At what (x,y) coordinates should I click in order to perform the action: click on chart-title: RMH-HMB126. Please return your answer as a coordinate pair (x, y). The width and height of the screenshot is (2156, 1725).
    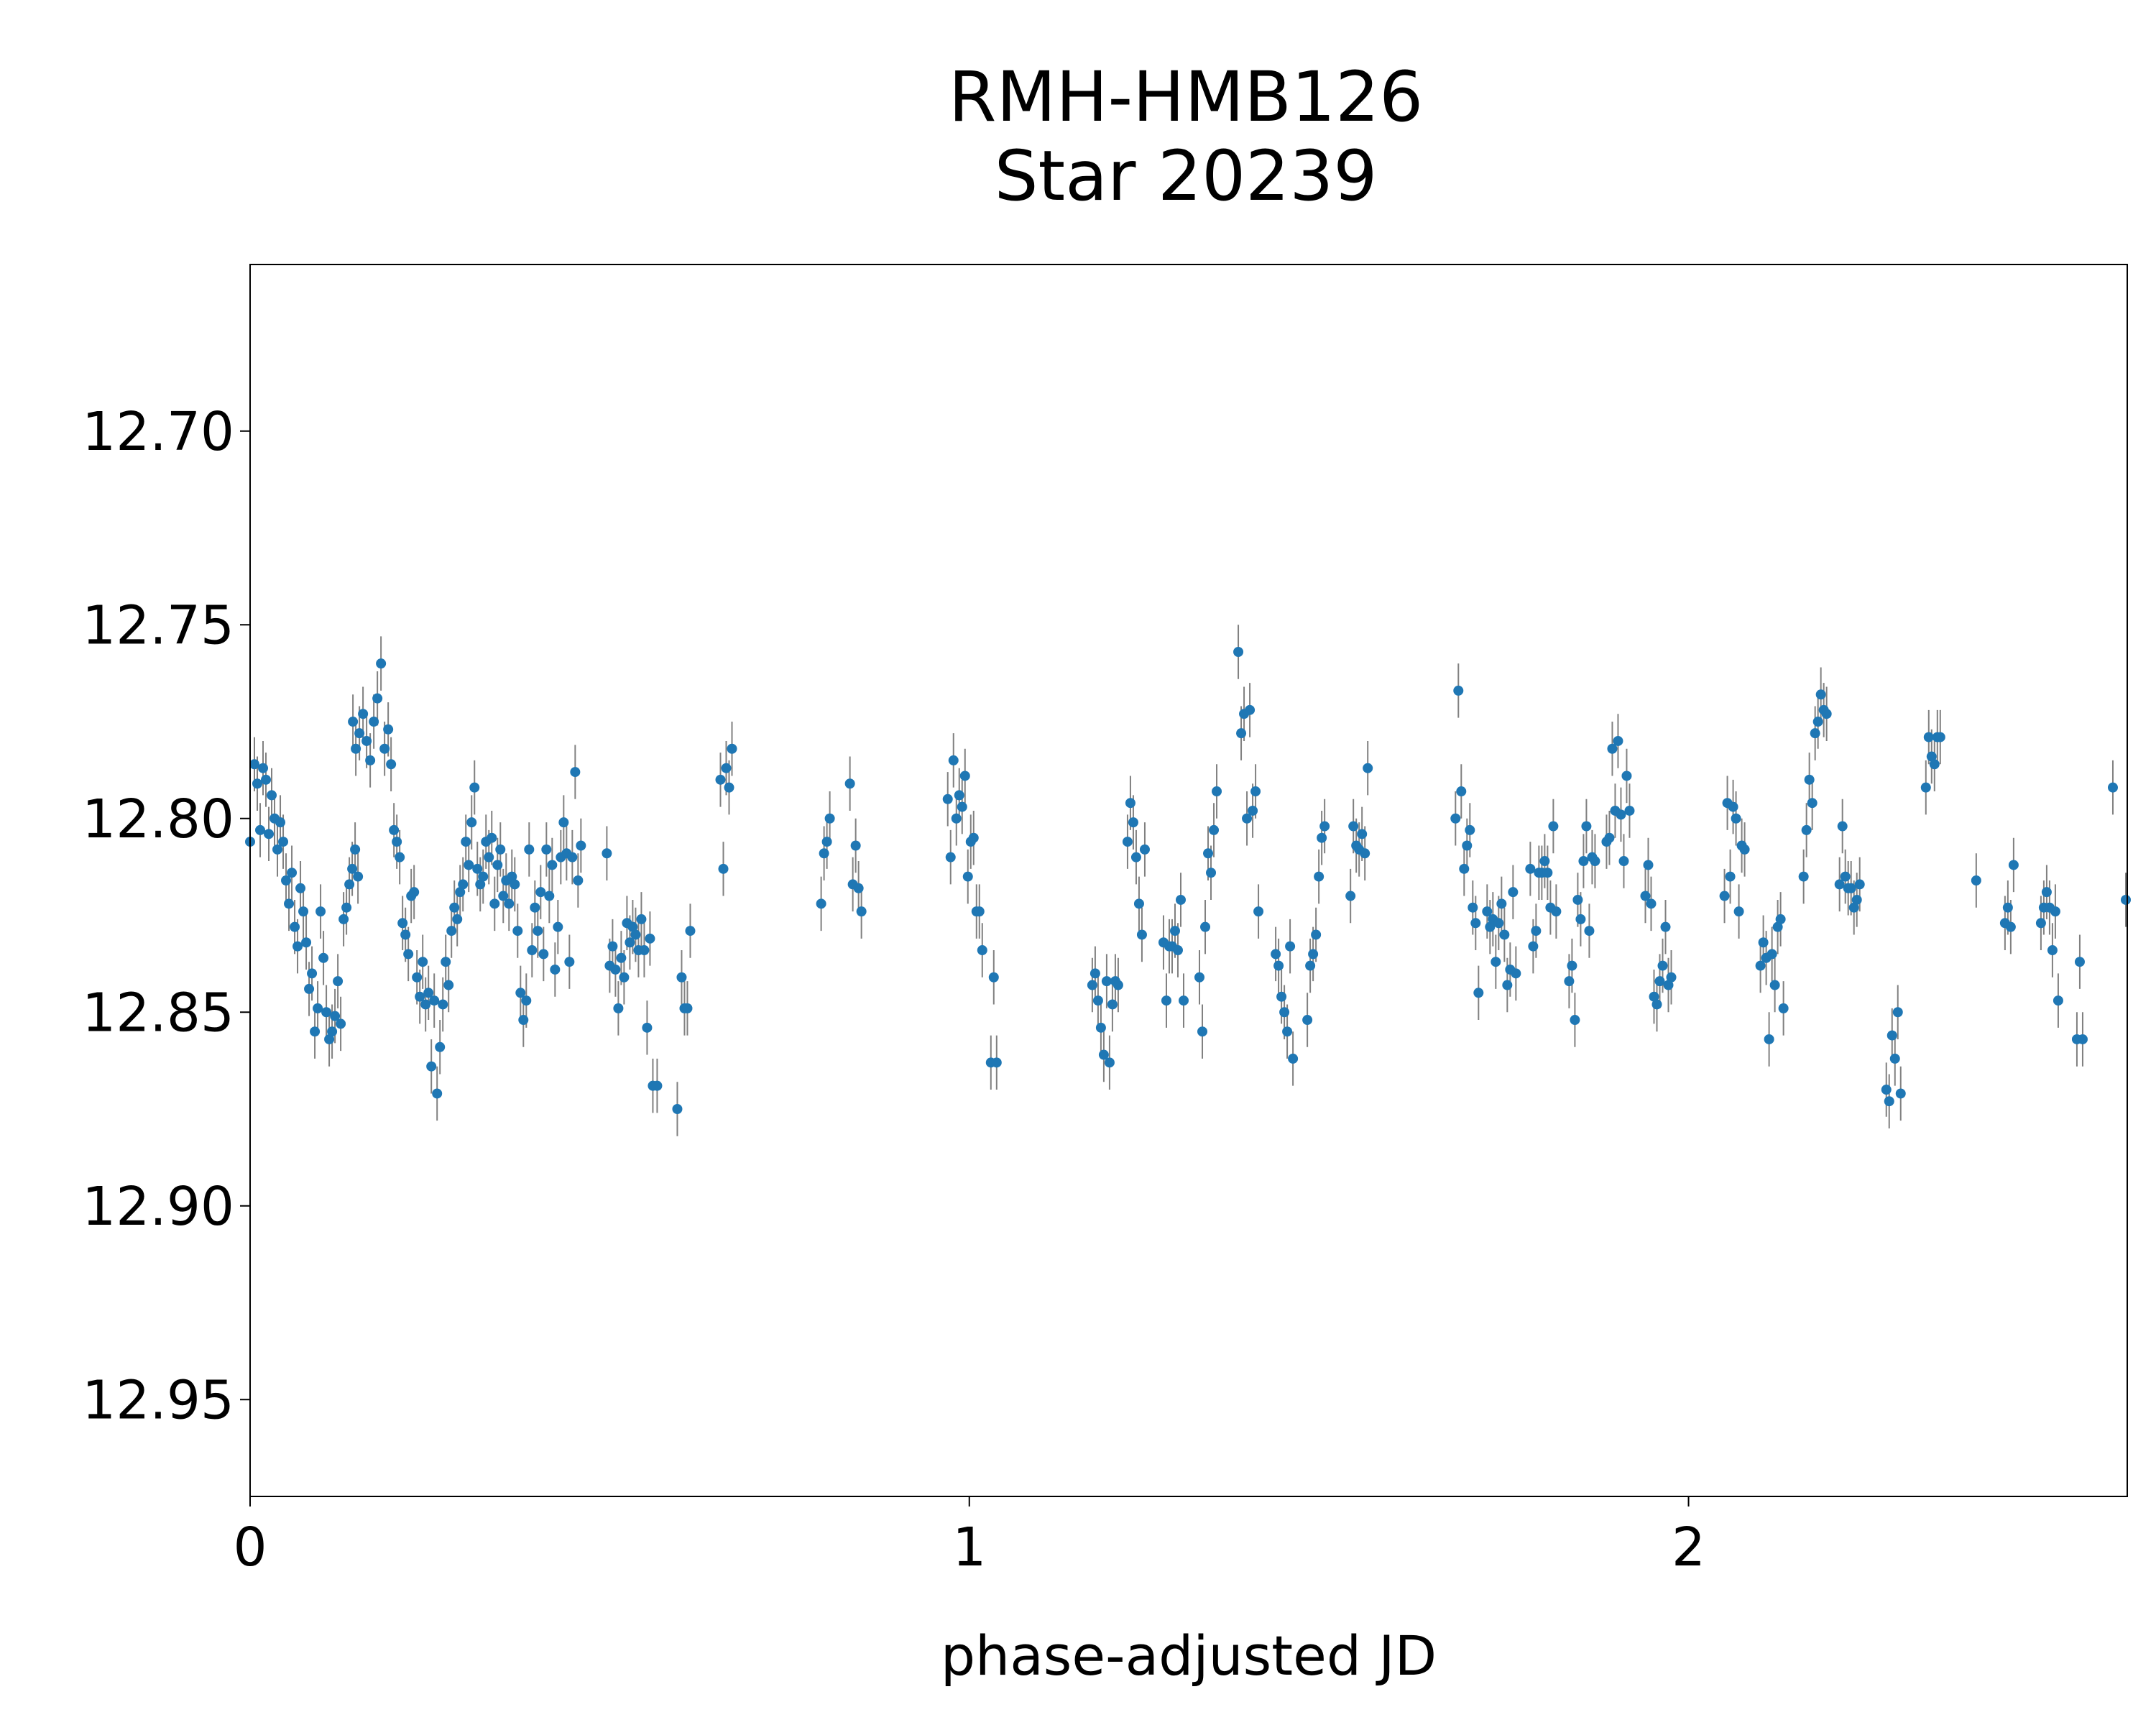
    Looking at the image, I should click on (1186, 97).